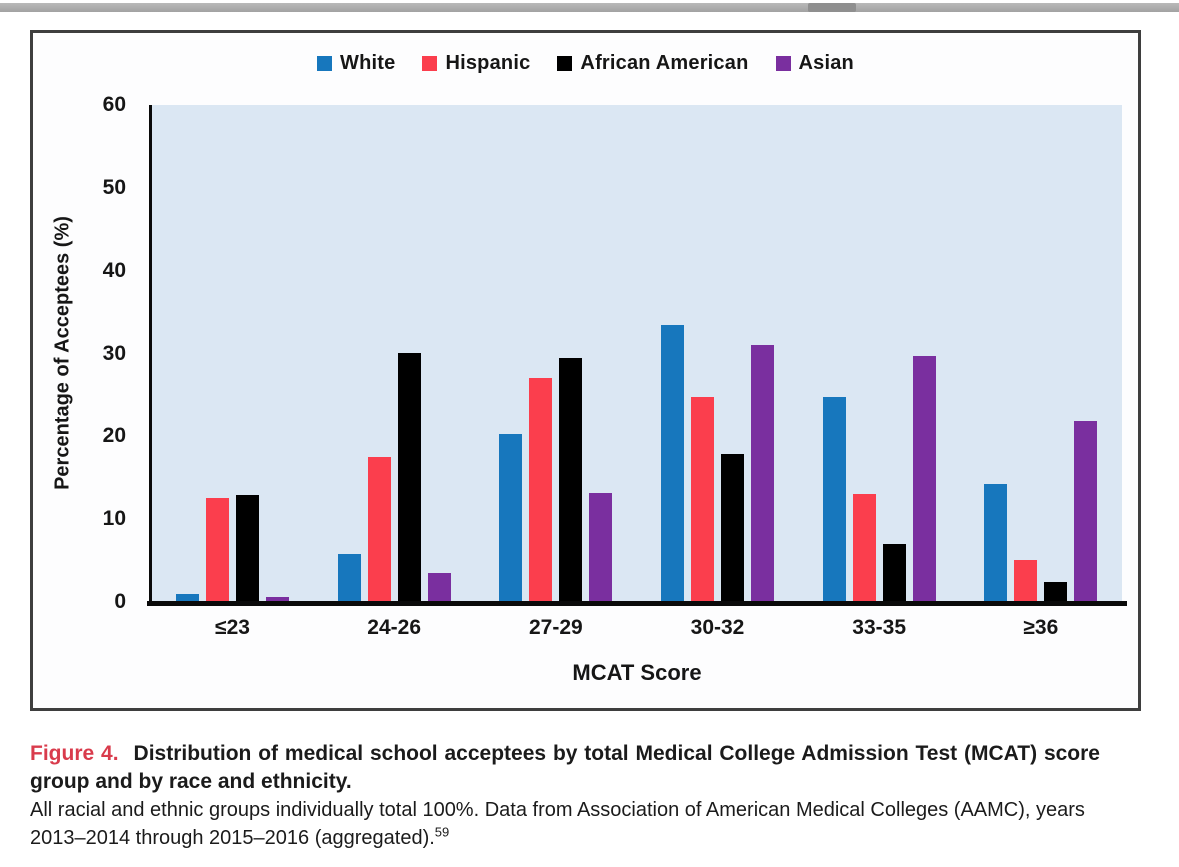 The image size is (1179, 867). Describe the element at coordinates (664, 63) in the screenshot. I see `legend-label-african-american: African American` at that location.